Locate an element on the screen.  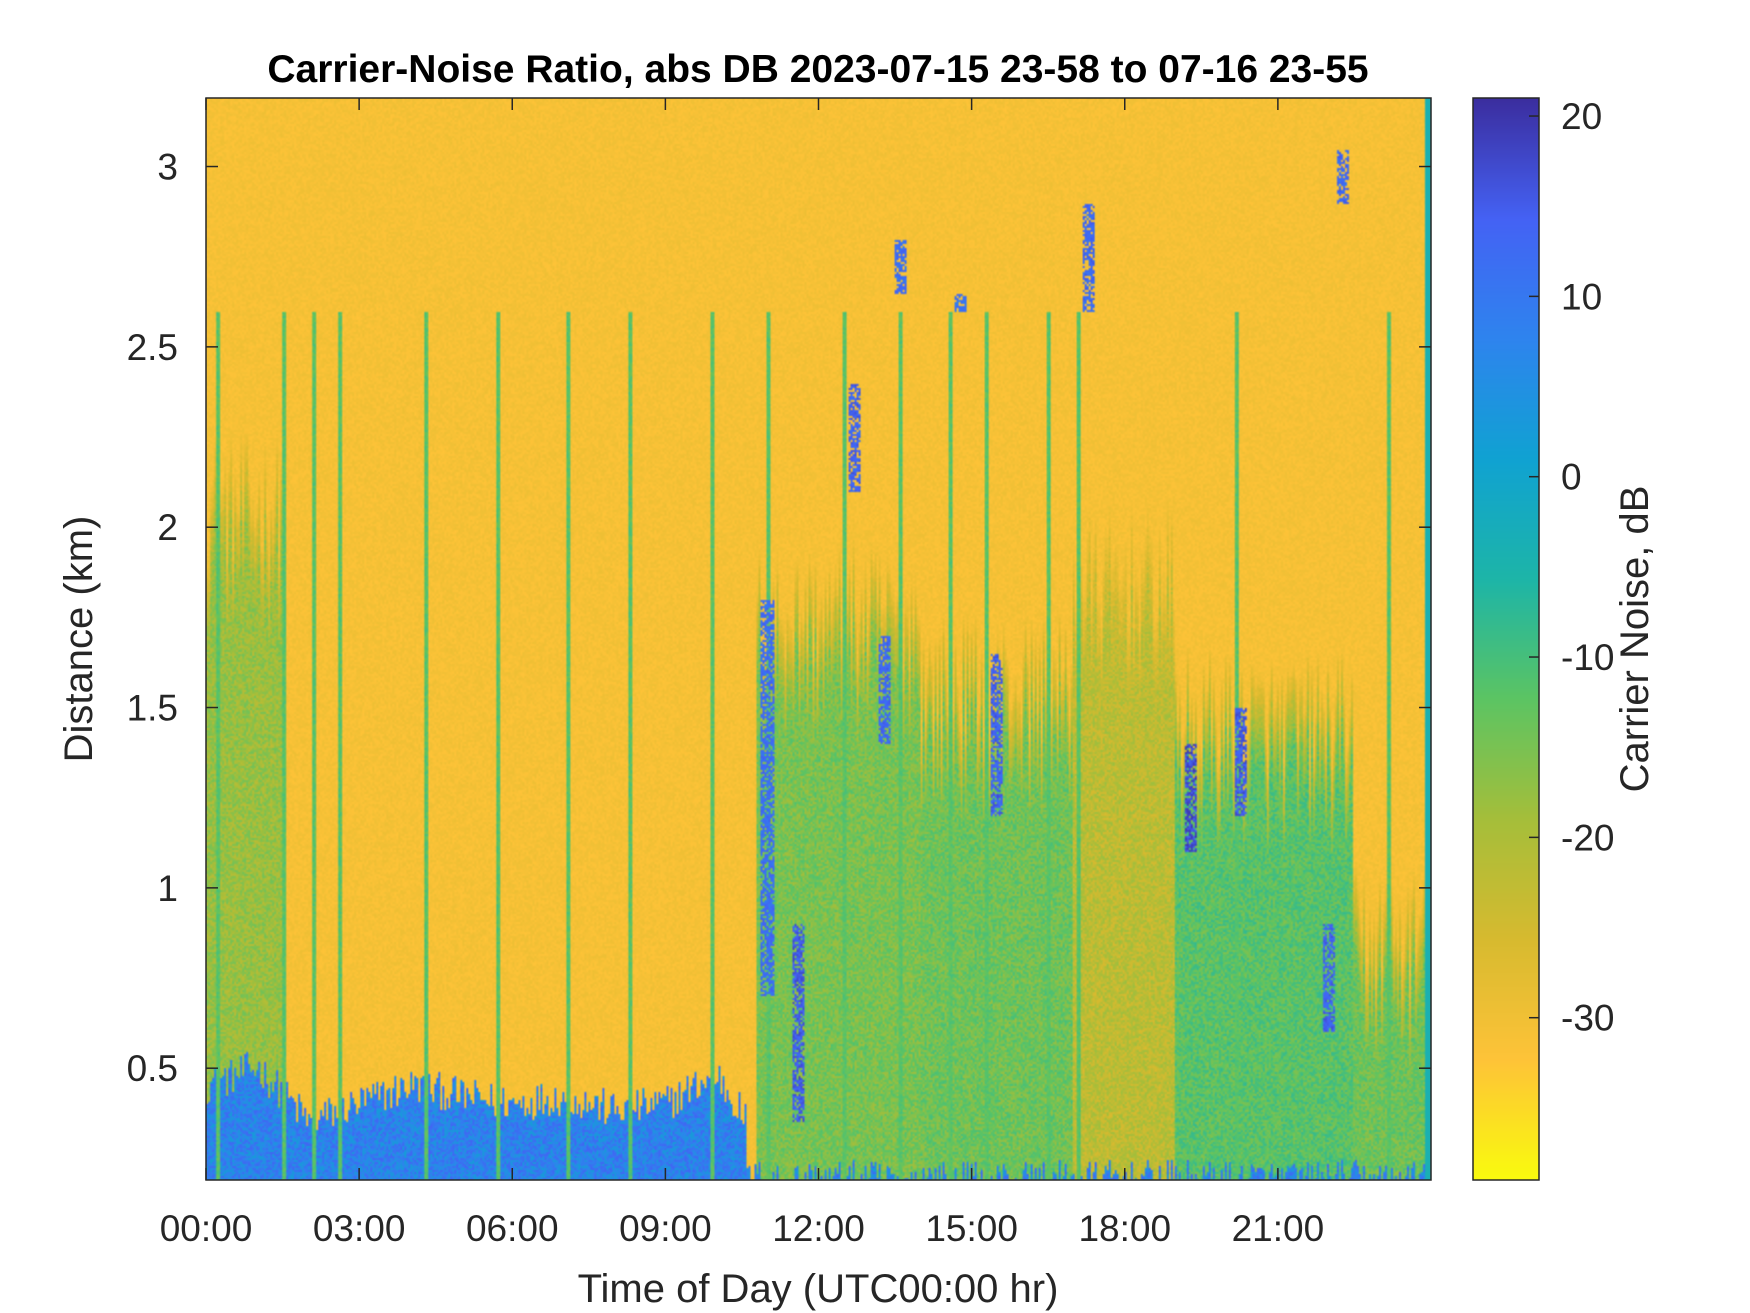
colorbar-label: Carrier Noise, dB is located at coordinates (1635, 639).